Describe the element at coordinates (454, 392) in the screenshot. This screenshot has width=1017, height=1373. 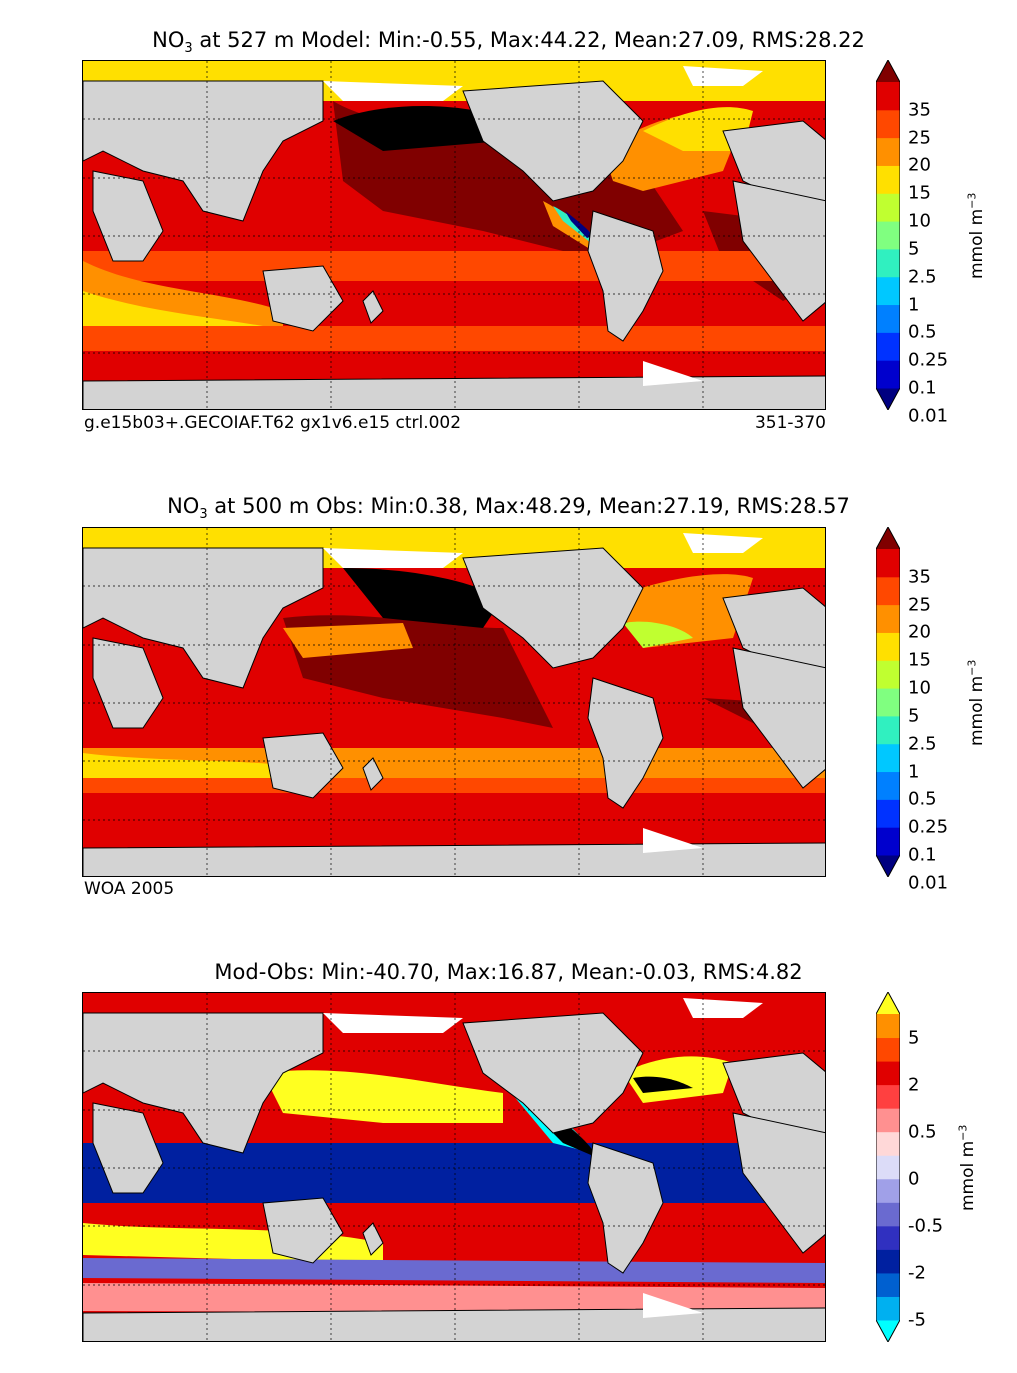
I see `antarctica` at that location.